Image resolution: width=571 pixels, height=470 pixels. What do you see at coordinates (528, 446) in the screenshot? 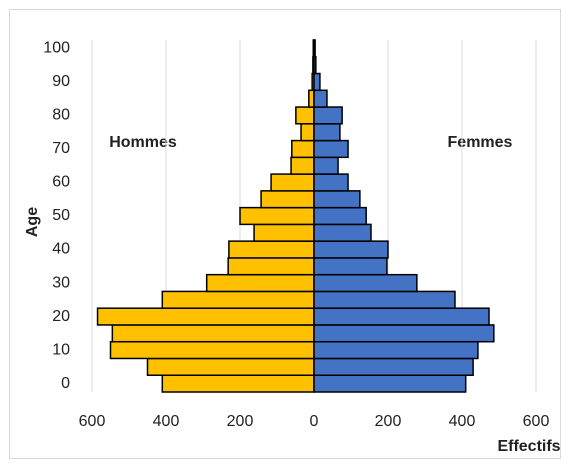
I see `x-axis-label: Effectifs` at bounding box center [528, 446].